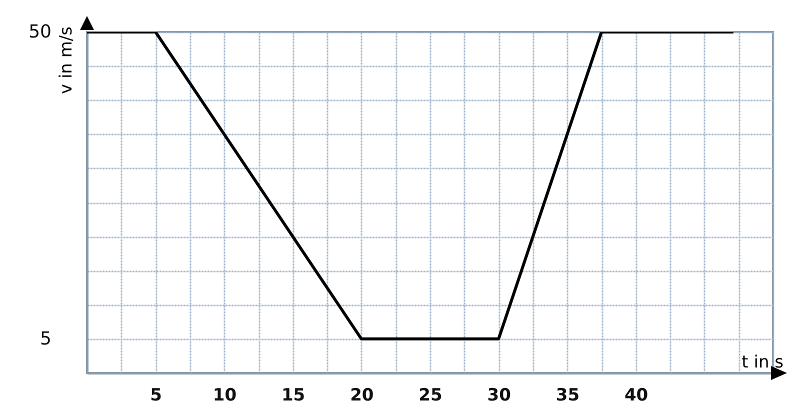  Describe the element at coordinates (156, 396) in the screenshot. I see `x-tick-label: 5` at that location.